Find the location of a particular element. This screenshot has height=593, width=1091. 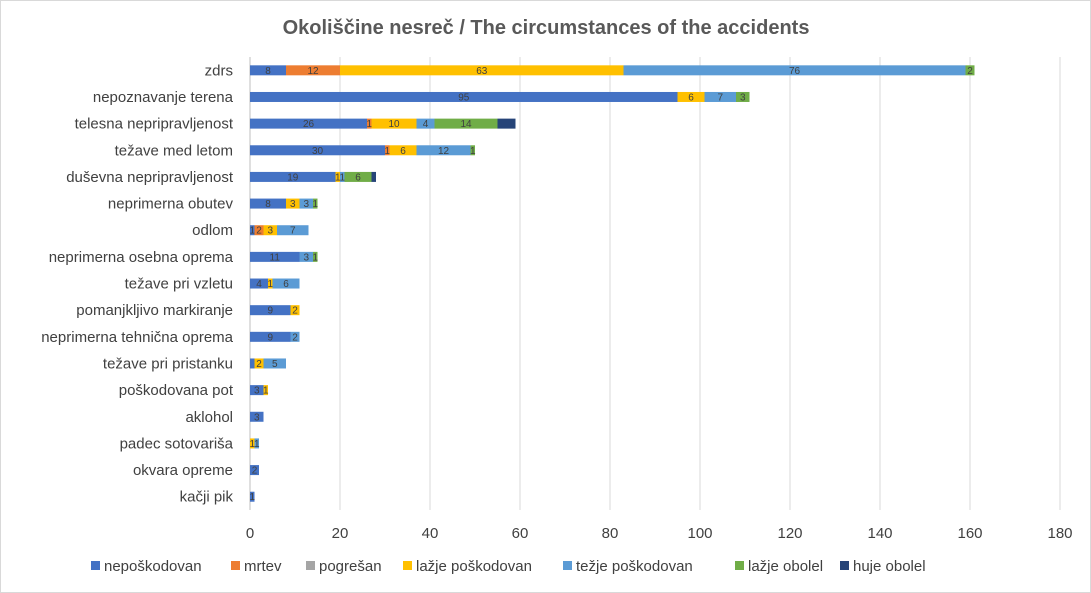

category-label: odlom is located at coordinates (212, 230).